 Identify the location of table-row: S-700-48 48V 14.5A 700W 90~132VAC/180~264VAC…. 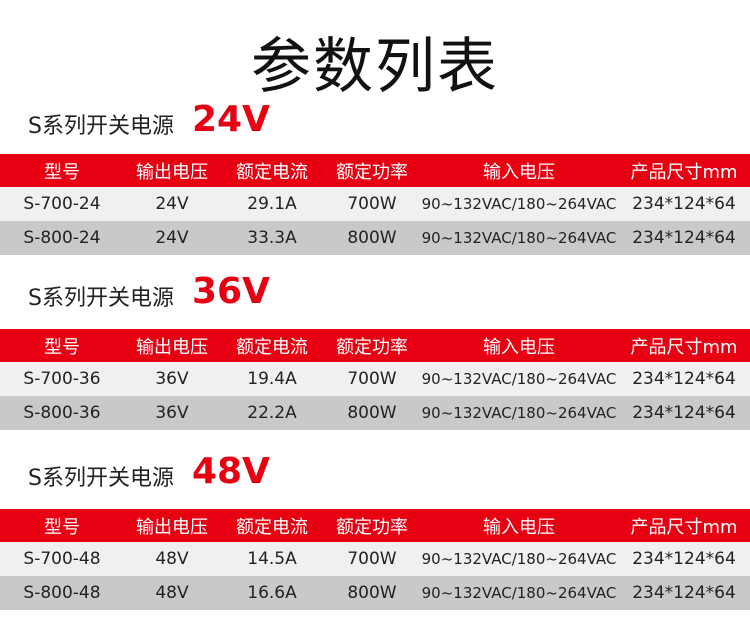
(375, 559).